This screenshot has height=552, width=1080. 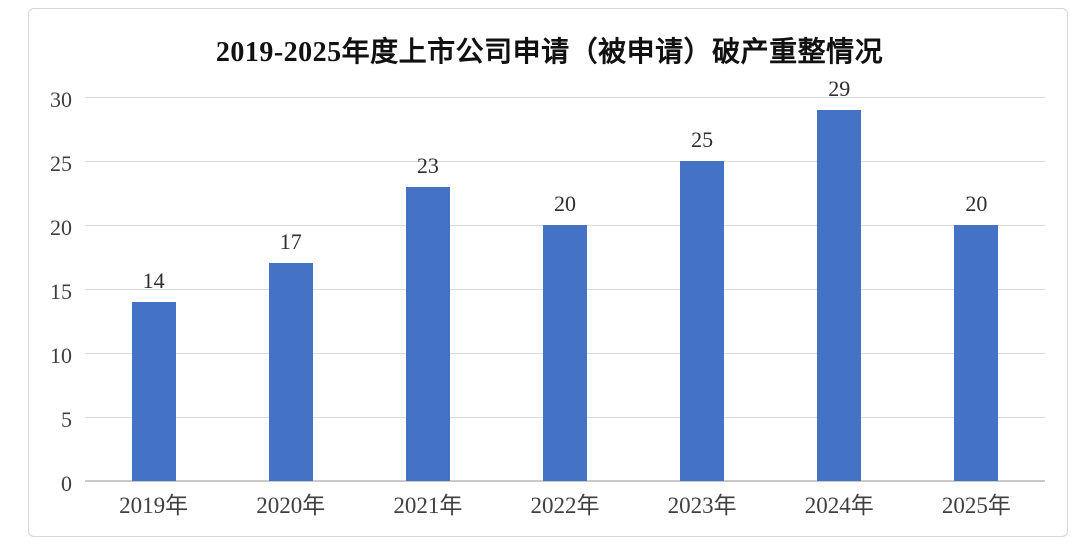 I want to click on y-tick-label-20: 20, so click(x=61, y=227).